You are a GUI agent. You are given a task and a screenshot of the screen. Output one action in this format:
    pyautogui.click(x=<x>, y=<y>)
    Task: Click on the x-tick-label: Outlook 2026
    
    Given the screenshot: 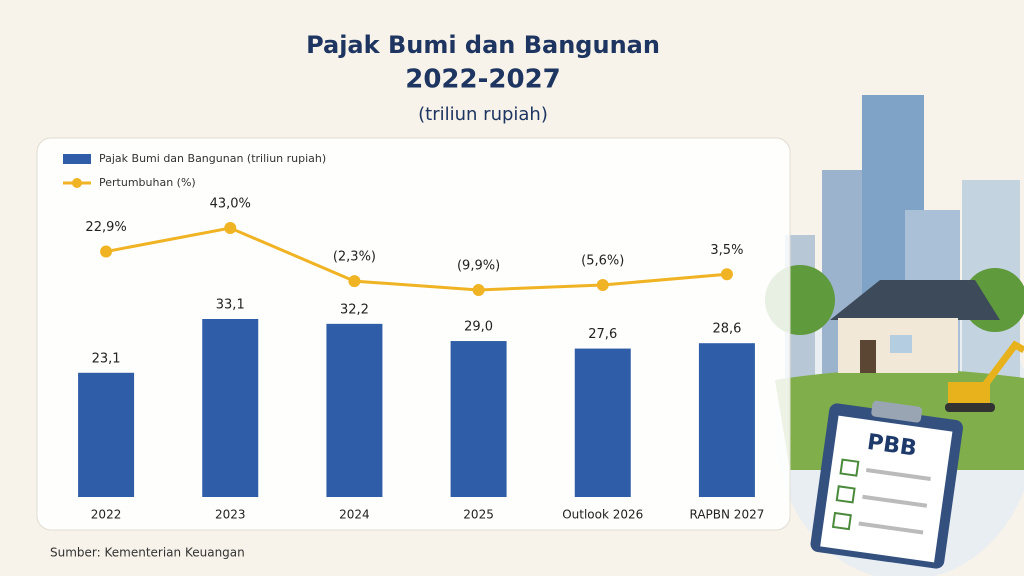 What is the action you would take?
    pyautogui.click(x=602, y=515)
    